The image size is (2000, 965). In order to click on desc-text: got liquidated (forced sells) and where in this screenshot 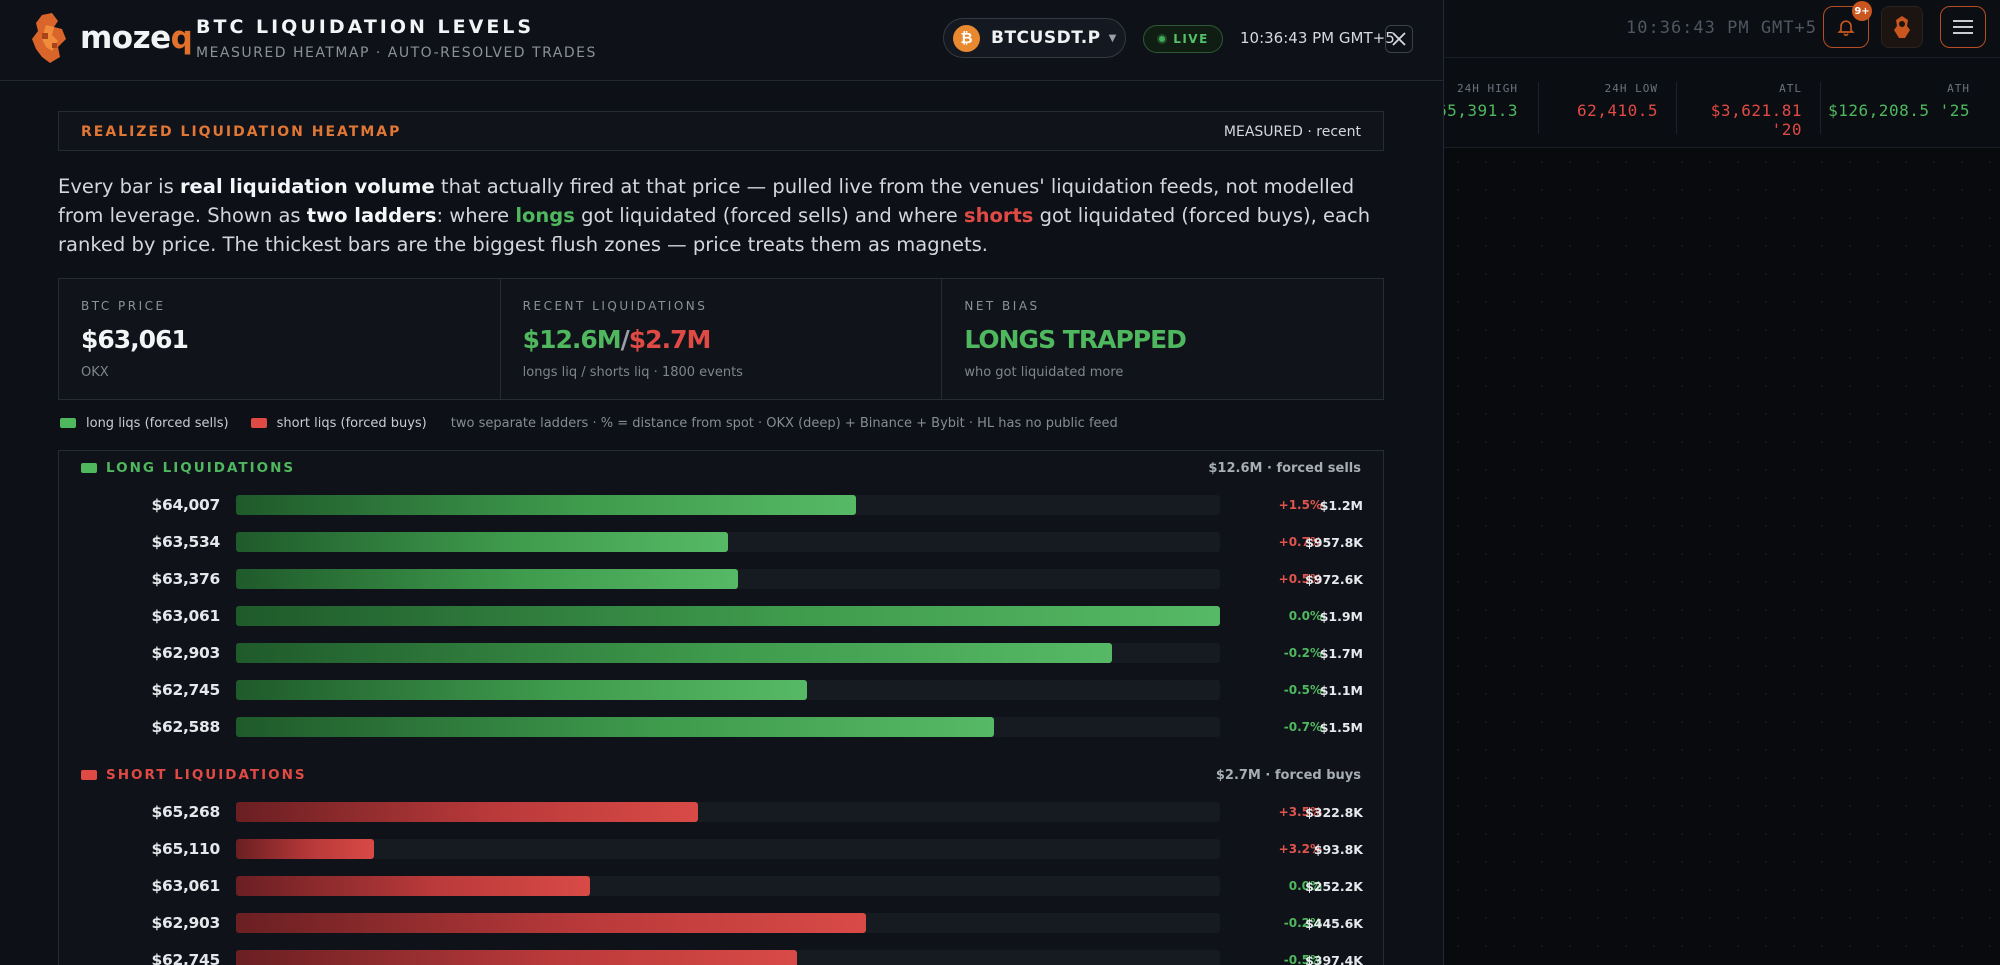, I will do `click(769, 215)`.